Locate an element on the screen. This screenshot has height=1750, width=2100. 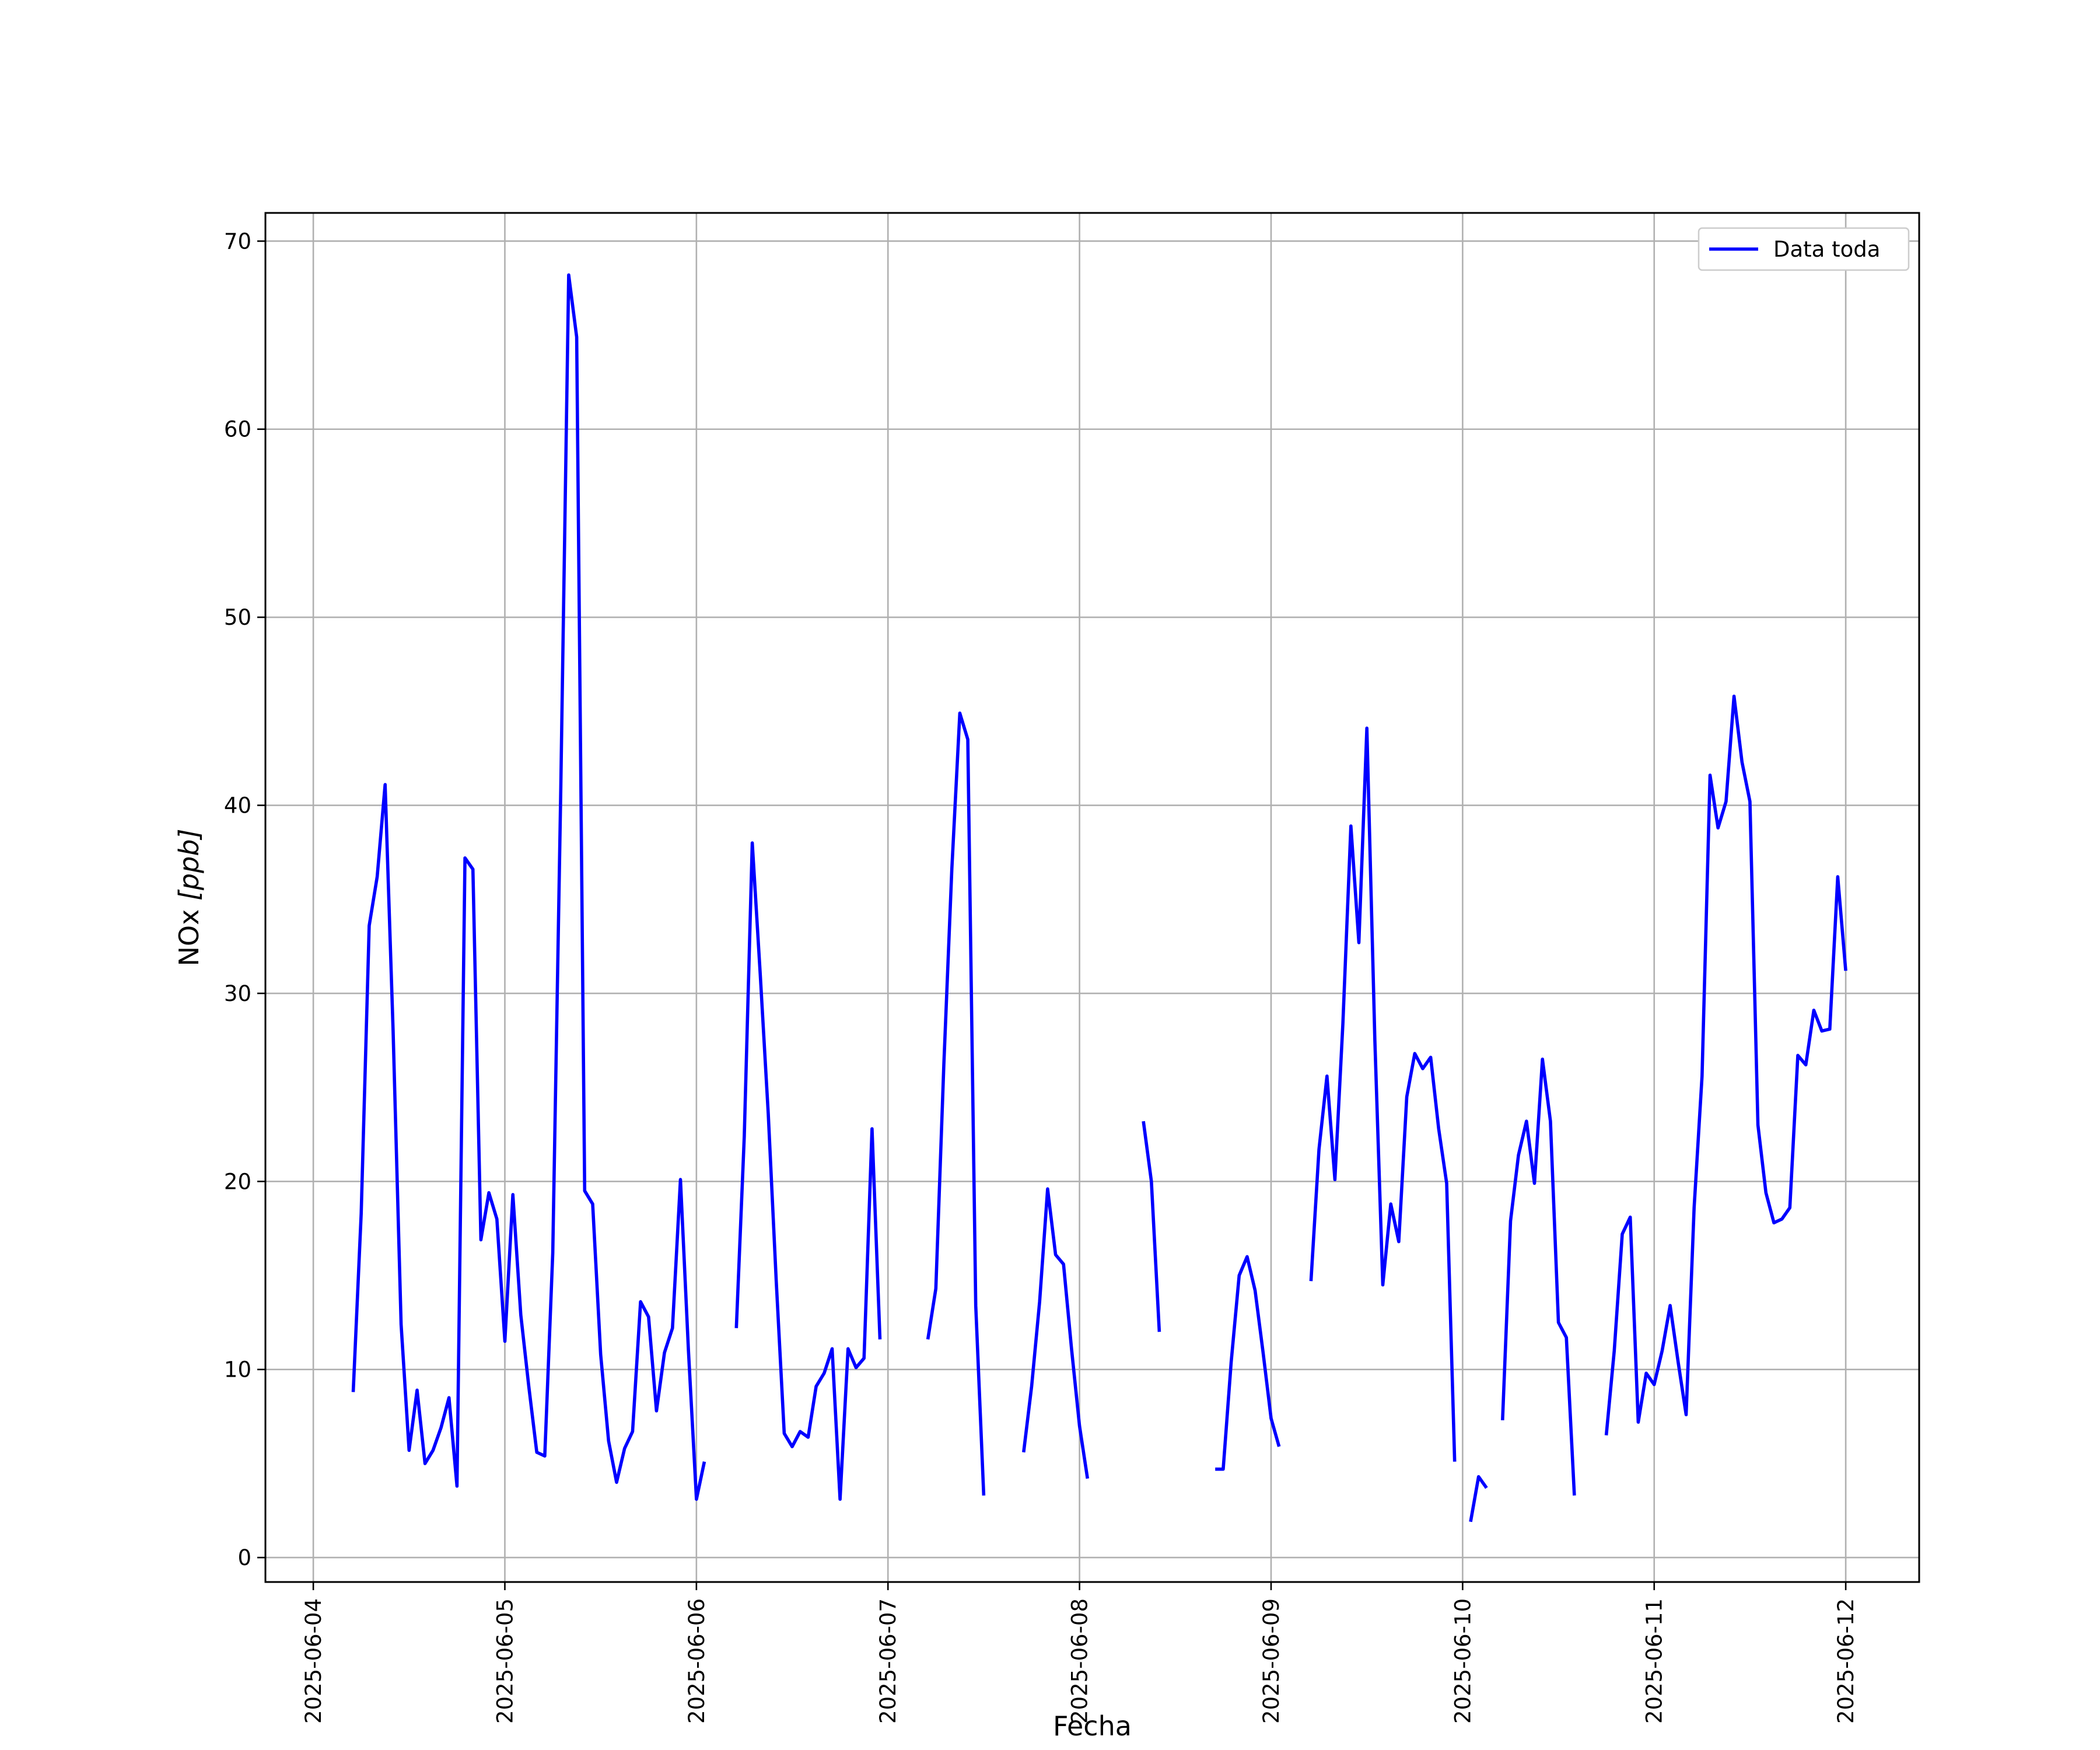
y-tick-label: 10 is located at coordinates (237, 1370).